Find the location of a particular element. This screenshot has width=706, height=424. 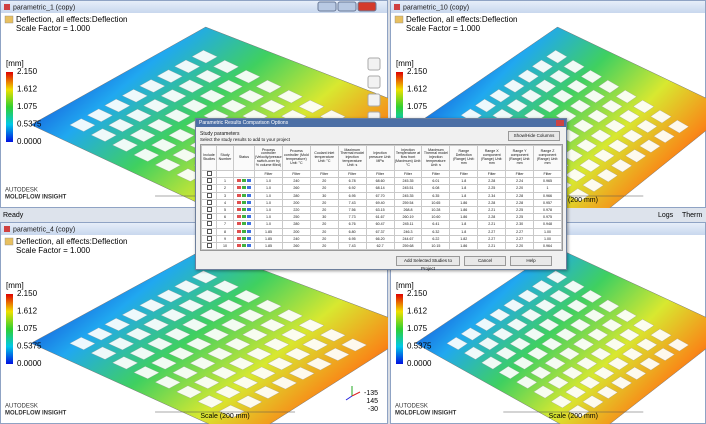

cell: 6.41 is located at coordinates (436, 224).